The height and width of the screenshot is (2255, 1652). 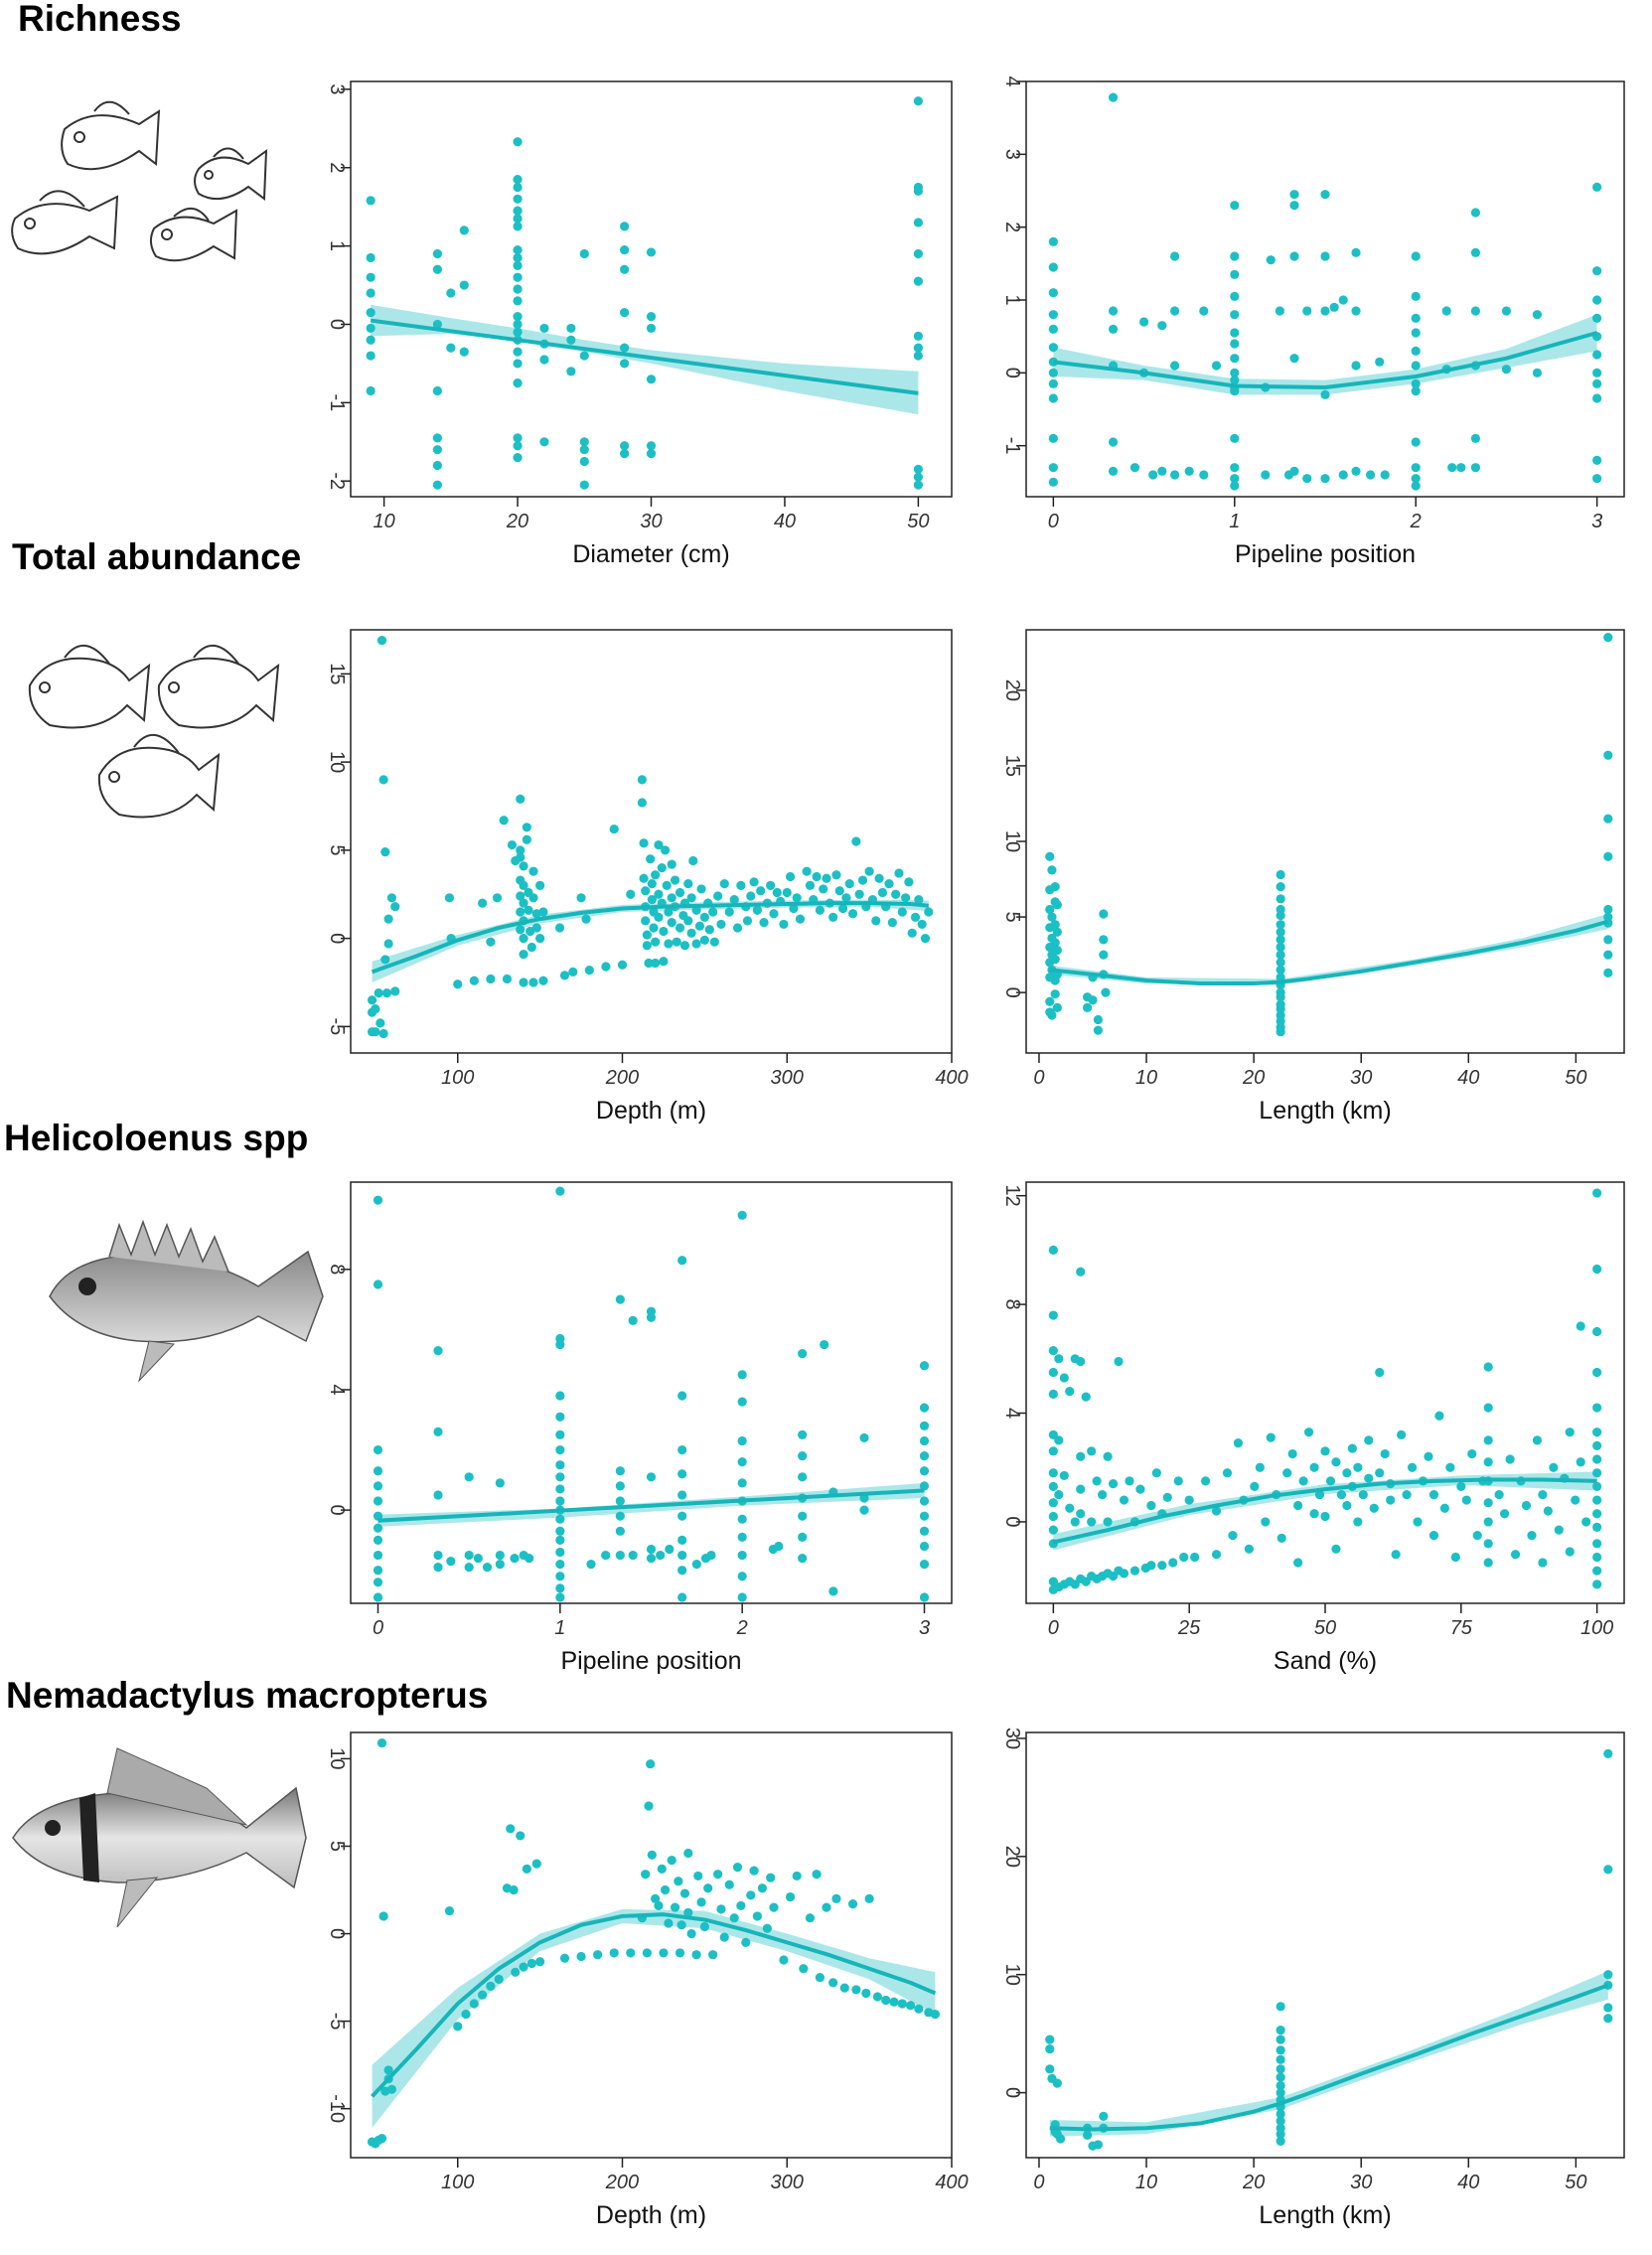 What do you see at coordinates (1012, 690) in the screenshot?
I see `y-tick-label: 20` at bounding box center [1012, 690].